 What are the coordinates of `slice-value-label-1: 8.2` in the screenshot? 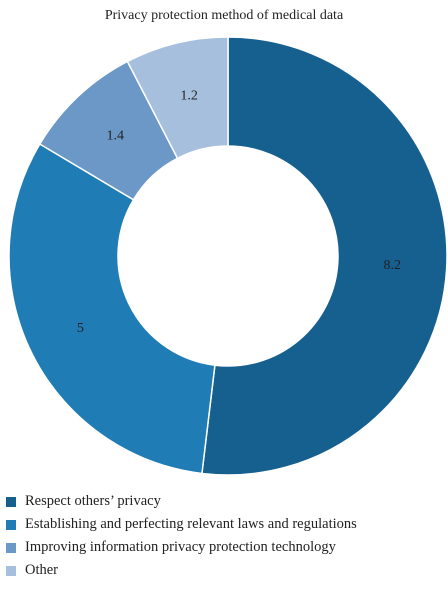 It's located at (392, 265).